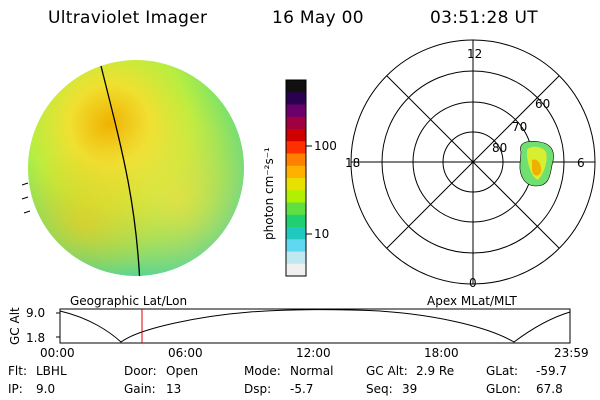 This screenshot has width=600, height=400. I want to click on gc-alt-value: 2.9 Re, so click(435, 371).